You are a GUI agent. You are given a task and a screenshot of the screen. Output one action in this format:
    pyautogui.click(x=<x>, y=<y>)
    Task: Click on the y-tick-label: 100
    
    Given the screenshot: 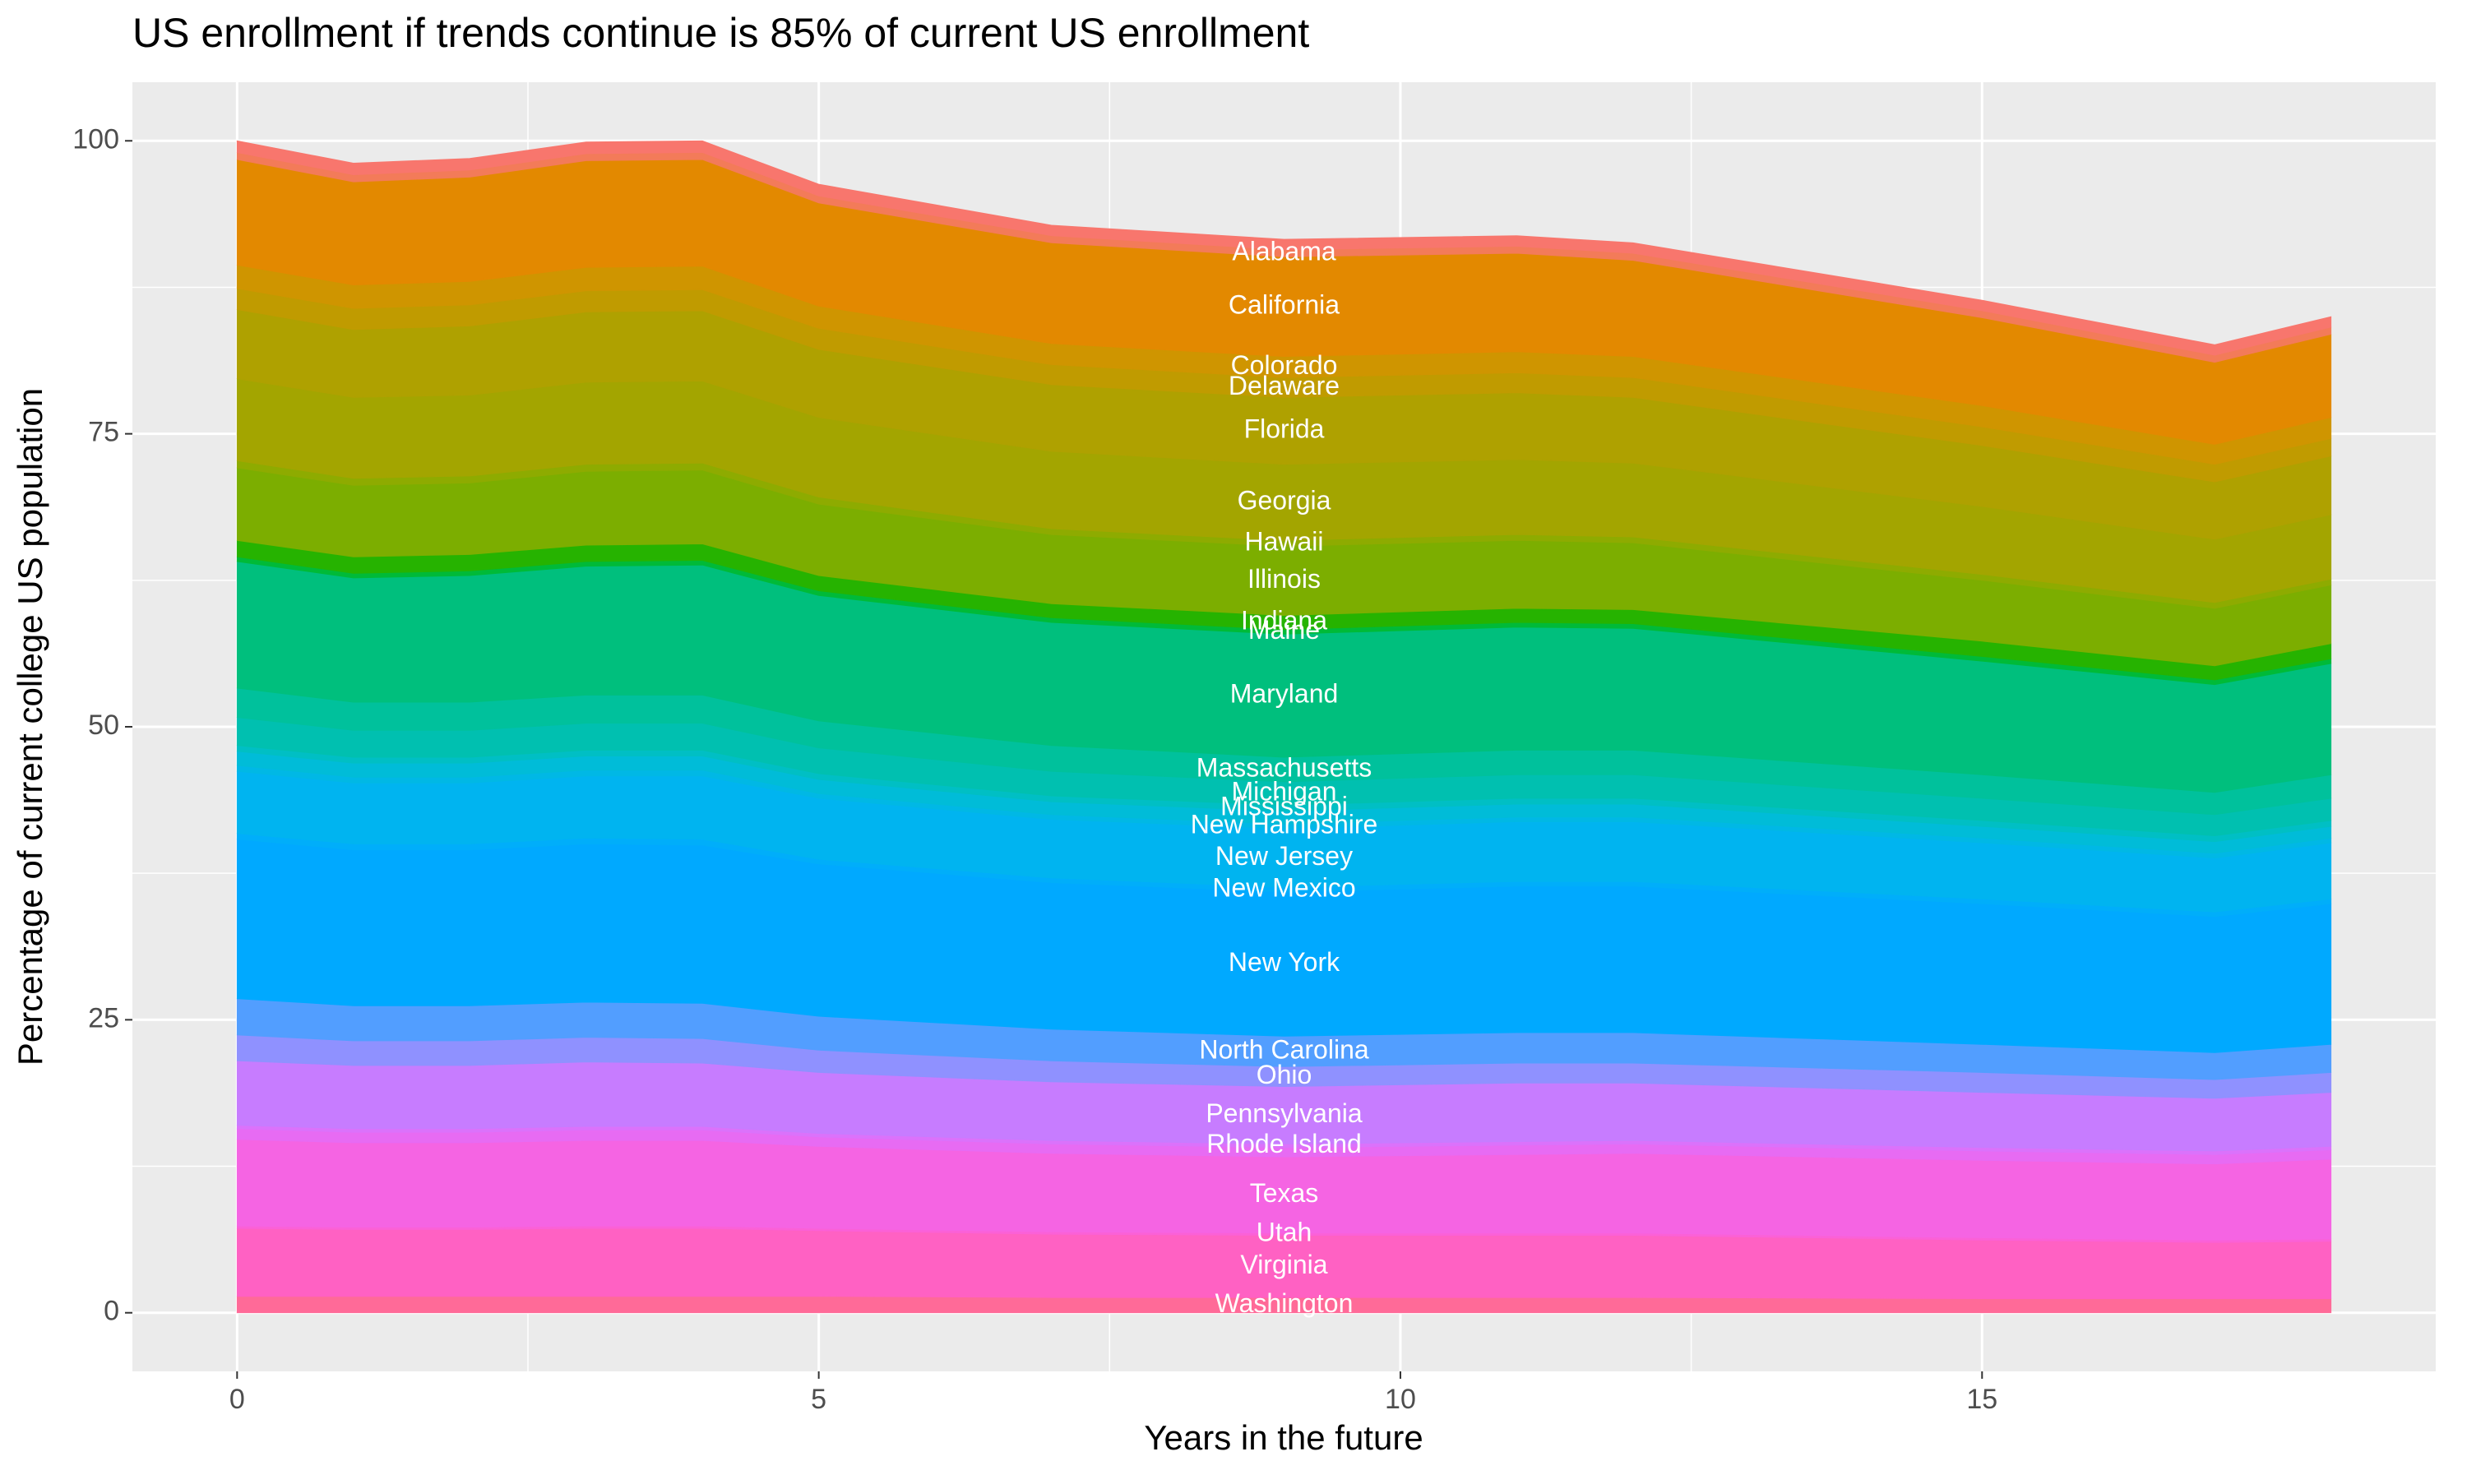 What is the action you would take?
    pyautogui.click(x=96, y=139)
    